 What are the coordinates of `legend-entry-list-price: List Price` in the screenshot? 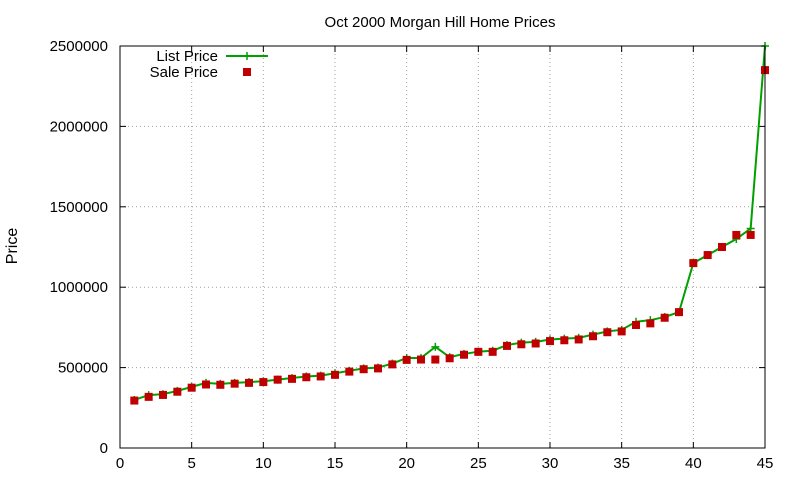 It's located at (187, 56).